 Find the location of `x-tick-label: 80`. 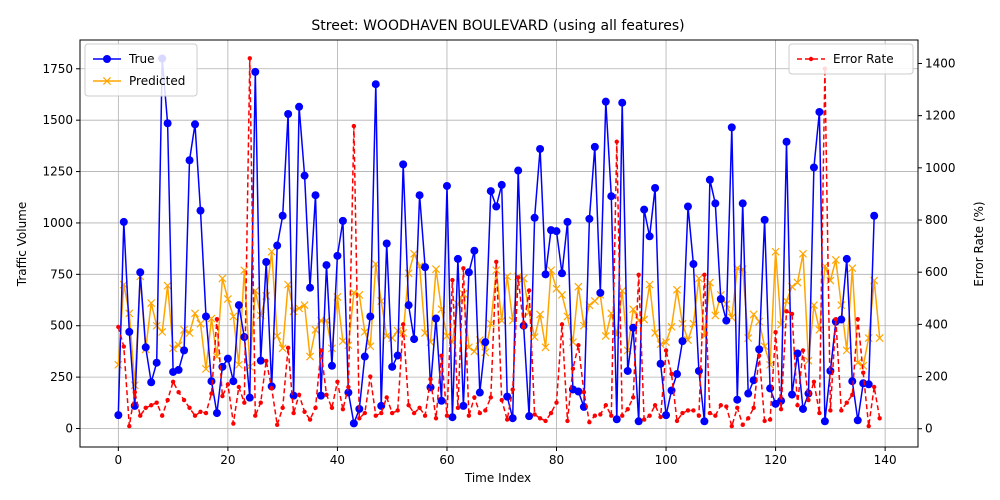

x-tick-label: 80 is located at coordinates (556, 460).